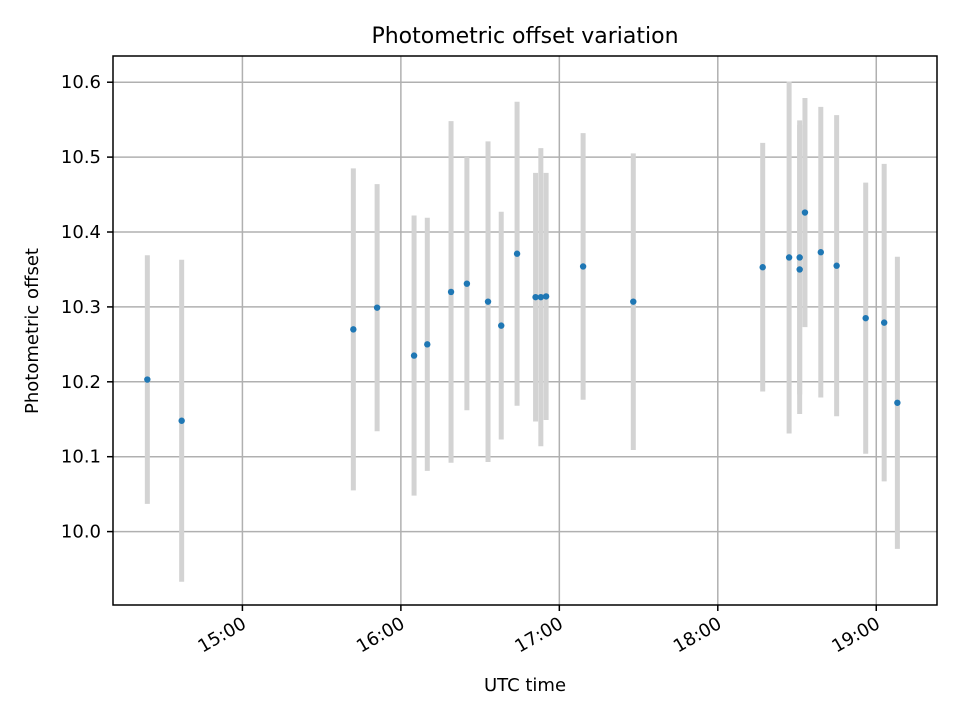 This screenshot has width=960, height=720. I want to click on chart-title: Photometric offset variation, so click(524, 36).